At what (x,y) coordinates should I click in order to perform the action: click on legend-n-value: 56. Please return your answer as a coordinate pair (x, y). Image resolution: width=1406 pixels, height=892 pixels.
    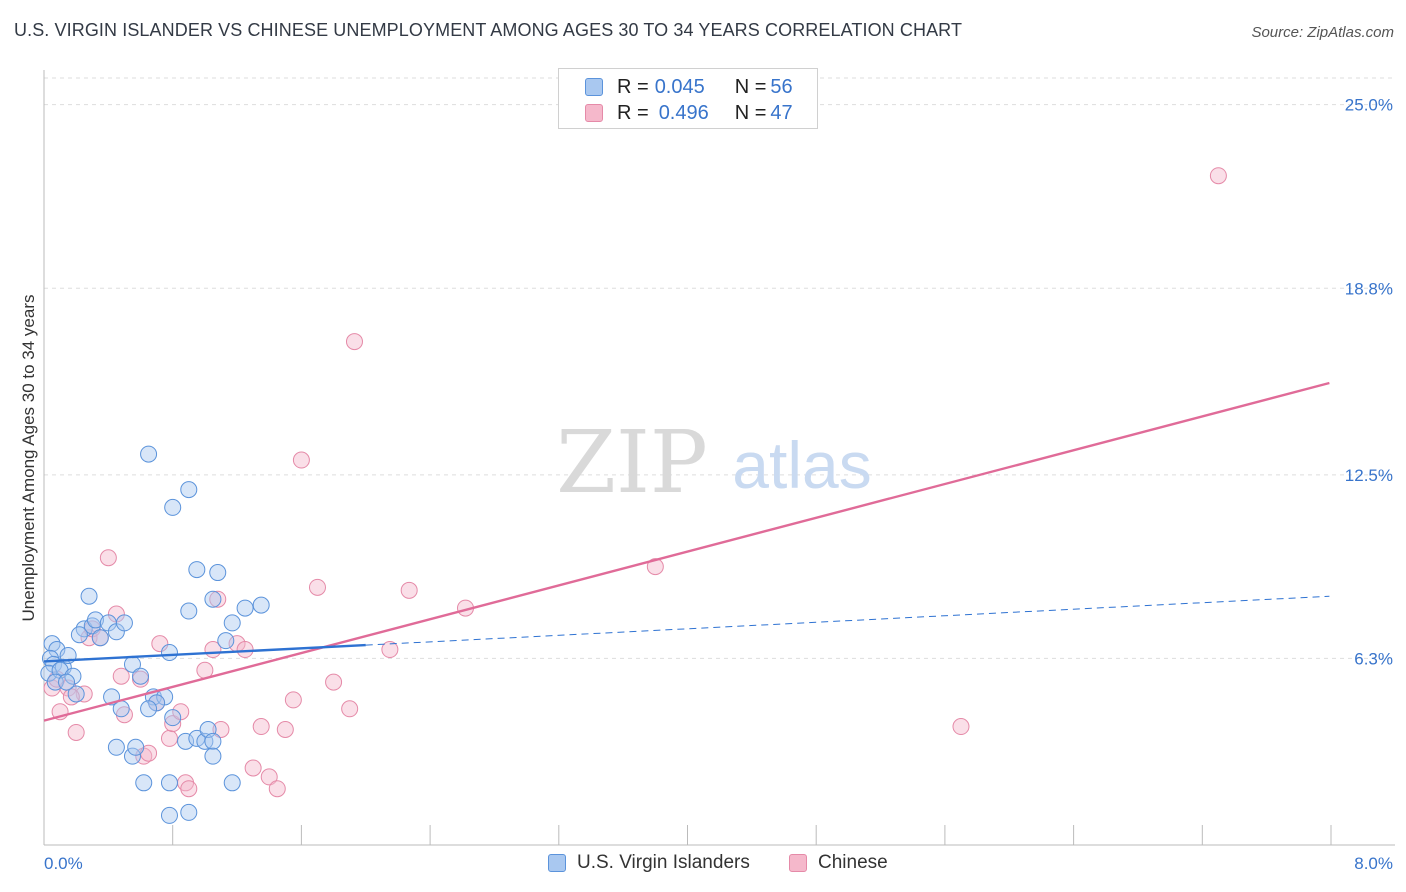
    Looking at the image, I should click on (781, 86).